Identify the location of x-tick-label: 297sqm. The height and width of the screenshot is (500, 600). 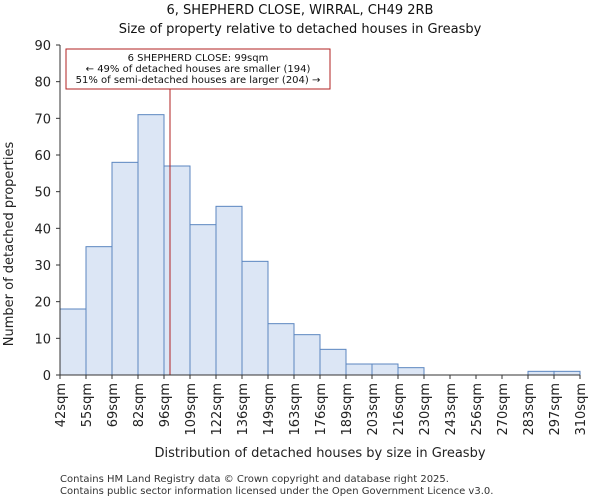
(555, 409).